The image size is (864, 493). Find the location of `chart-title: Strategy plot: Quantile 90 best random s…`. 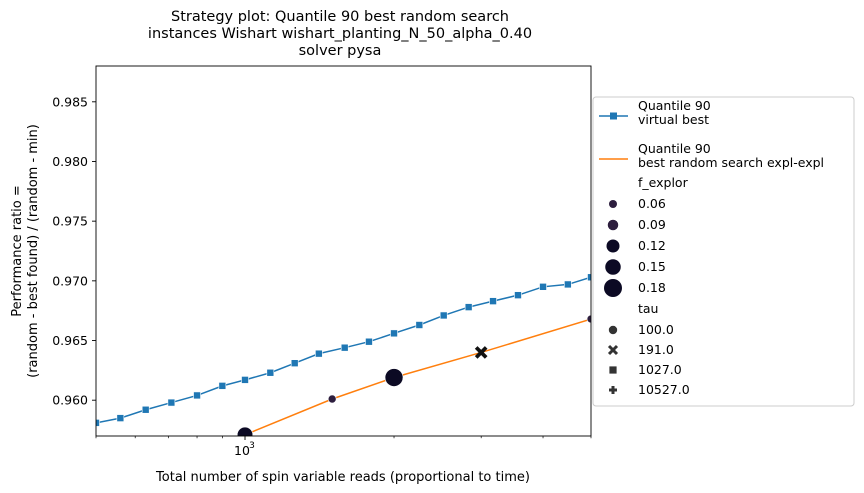

chart-title: Strategy plot: Quantile 90 best random s… is located at coordinates (340, 34).